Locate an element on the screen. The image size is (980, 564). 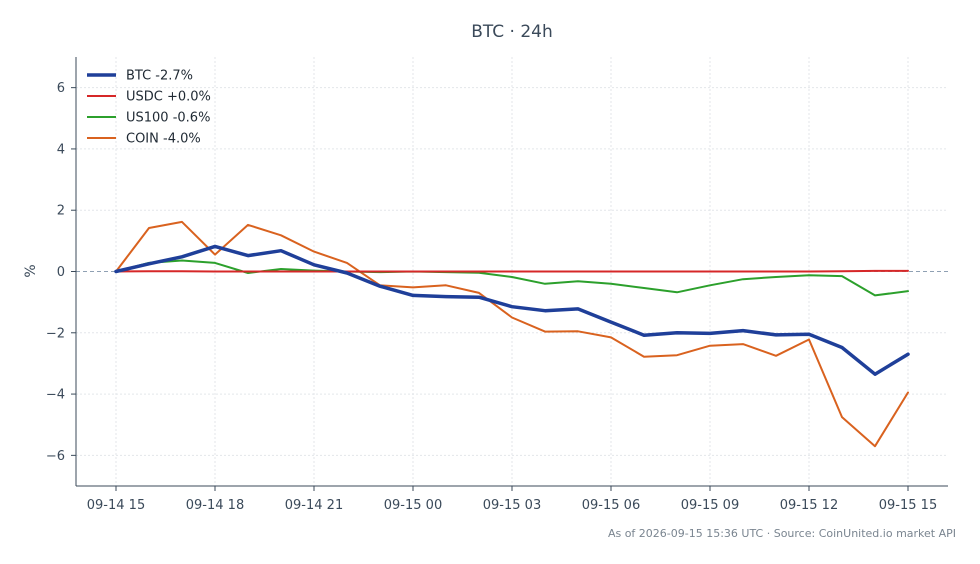
y-tick-label: −6 is located at coordinates (55, 456).